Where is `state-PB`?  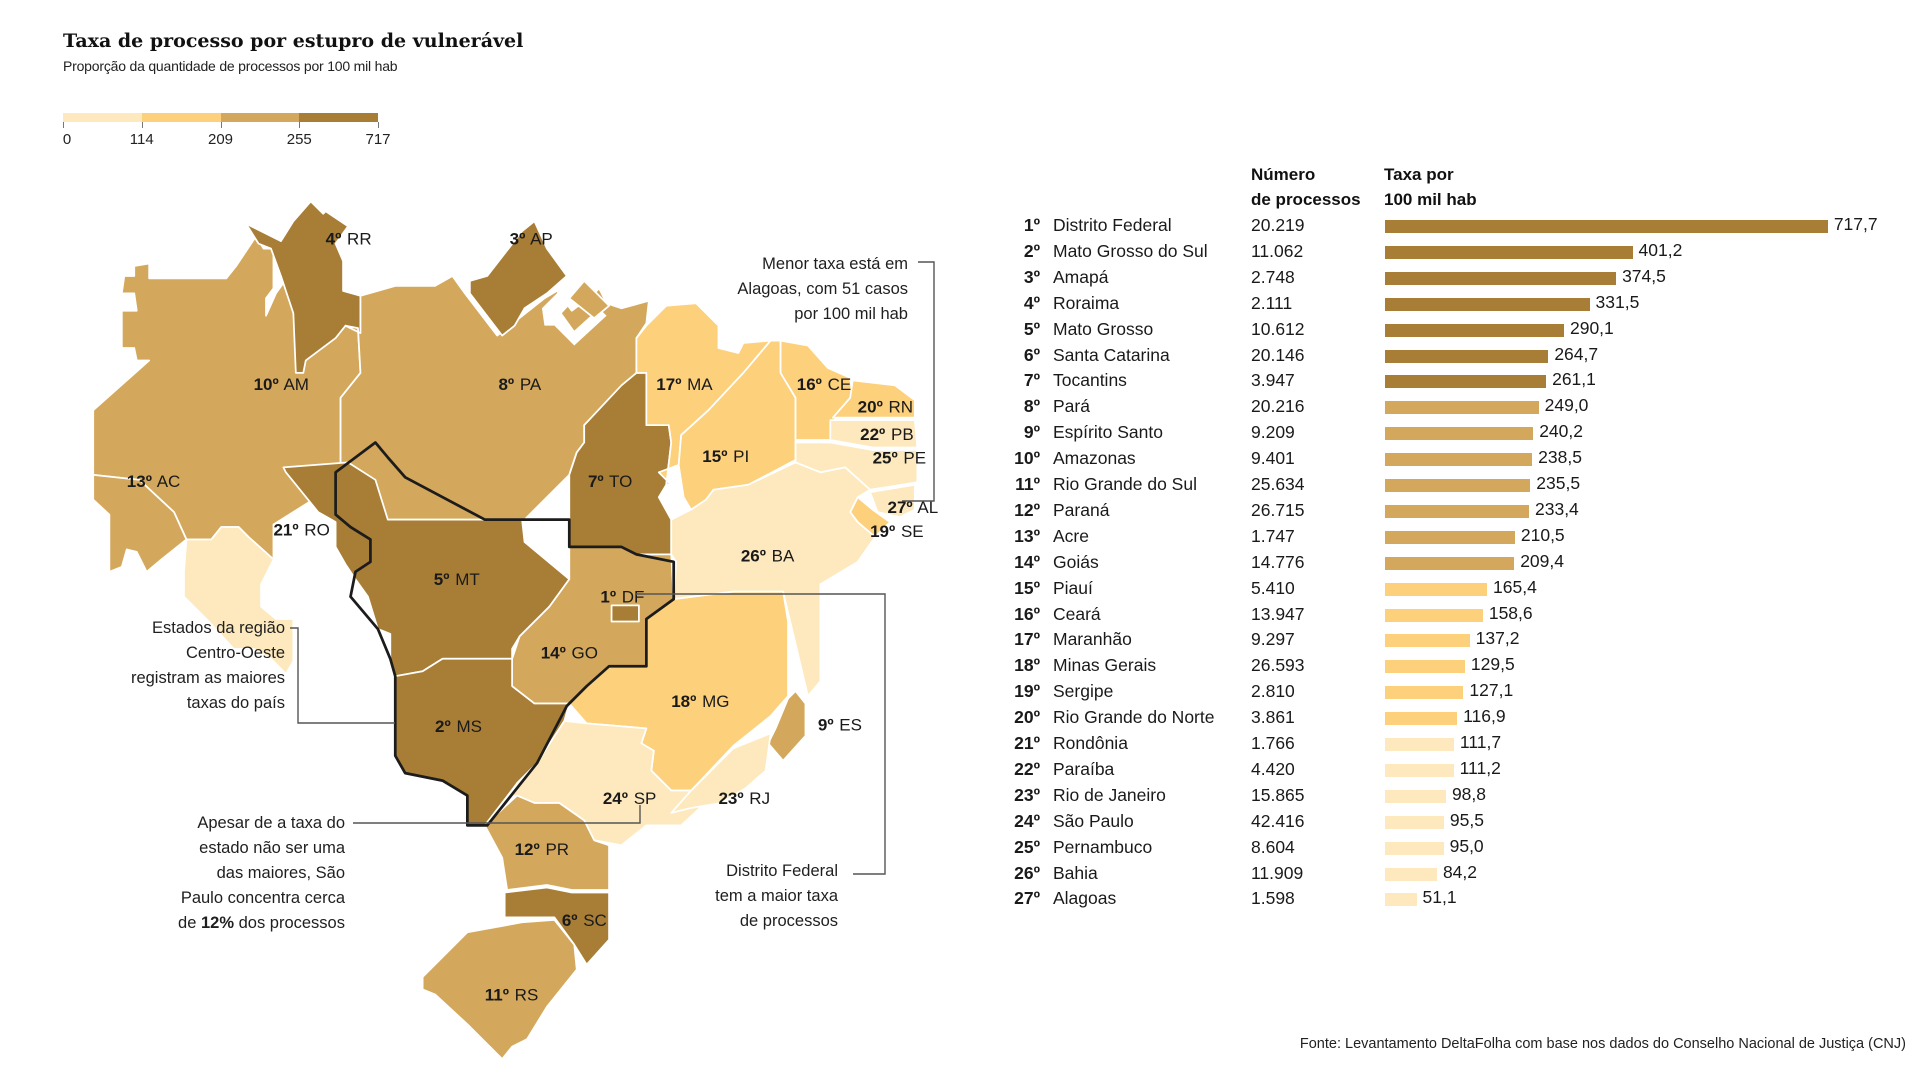 state-PB is located at coordinates (874, 434).